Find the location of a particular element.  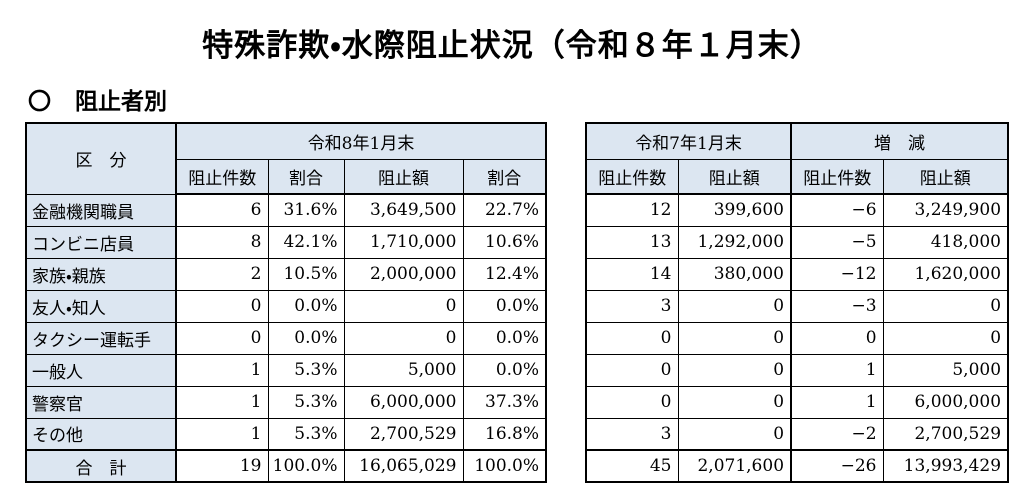

table-row: 友人・知人 0 0.0% 0 0.0% is located at coordinates (286, 306).